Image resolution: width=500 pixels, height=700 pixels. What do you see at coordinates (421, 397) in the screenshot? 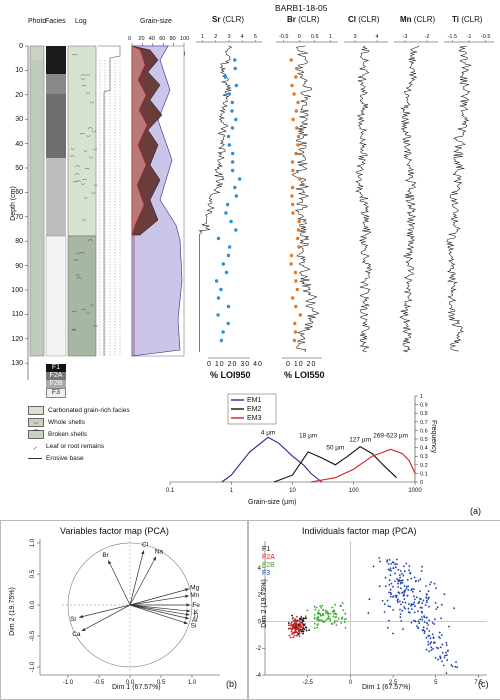
I see `em-y-tick-label: 1` at bounding box center [421, 397].